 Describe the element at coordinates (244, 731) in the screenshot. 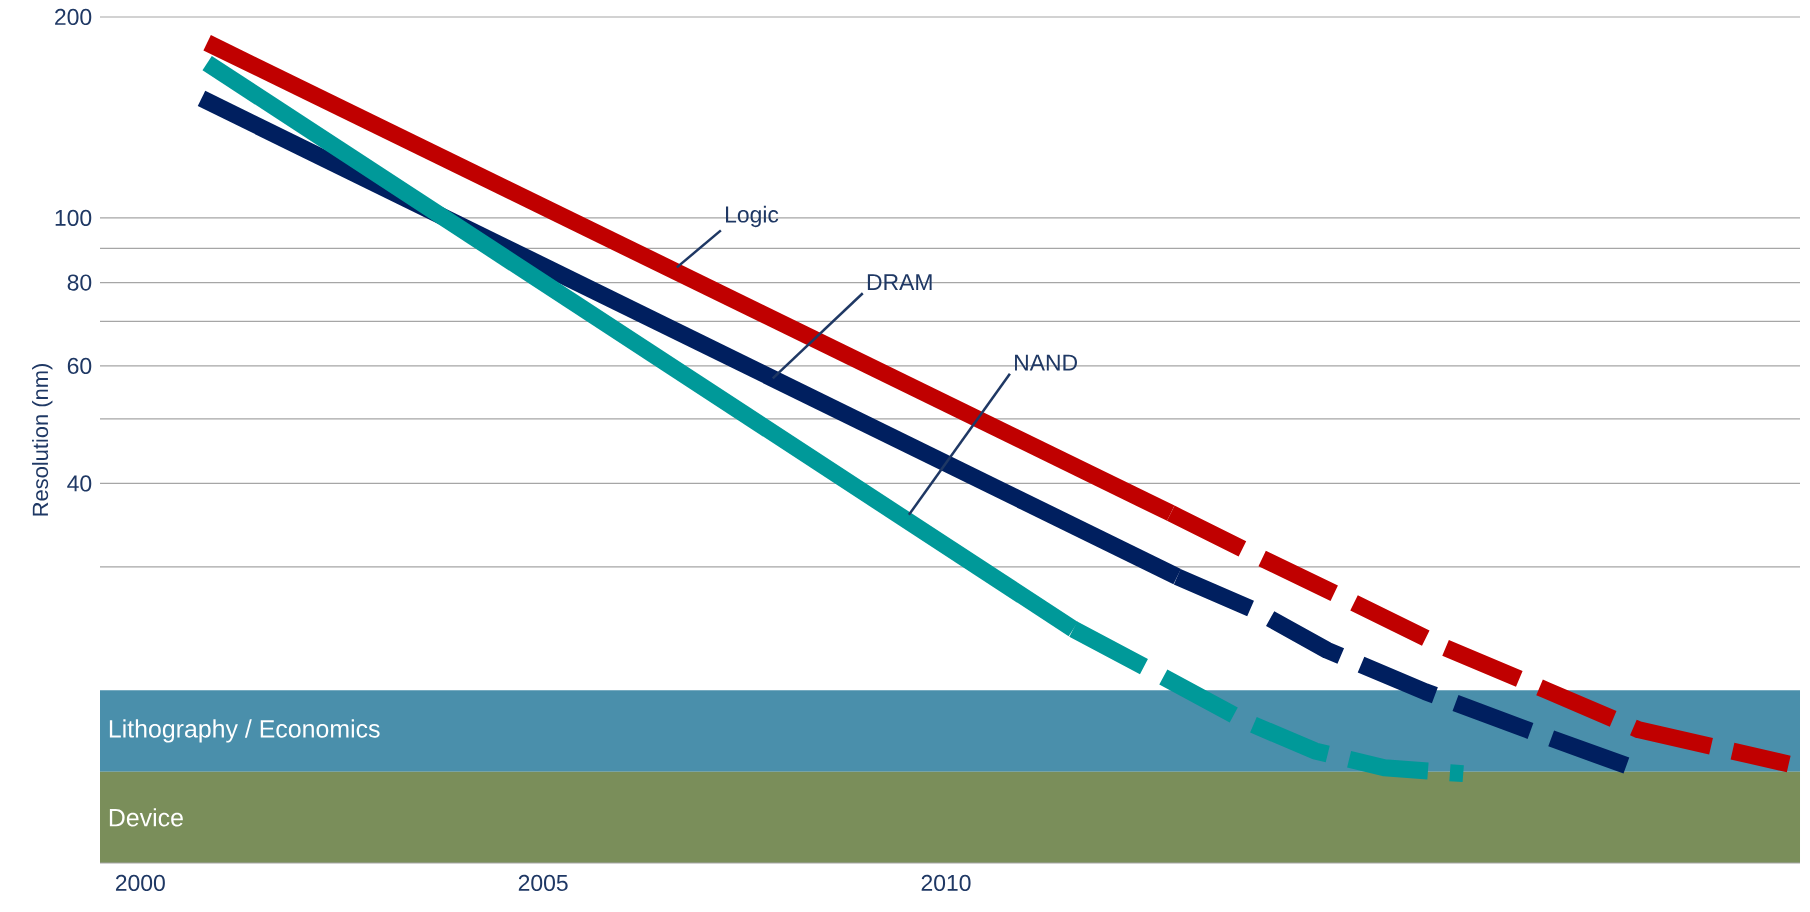

I see `band-label: Lithography / Economics` at that location.